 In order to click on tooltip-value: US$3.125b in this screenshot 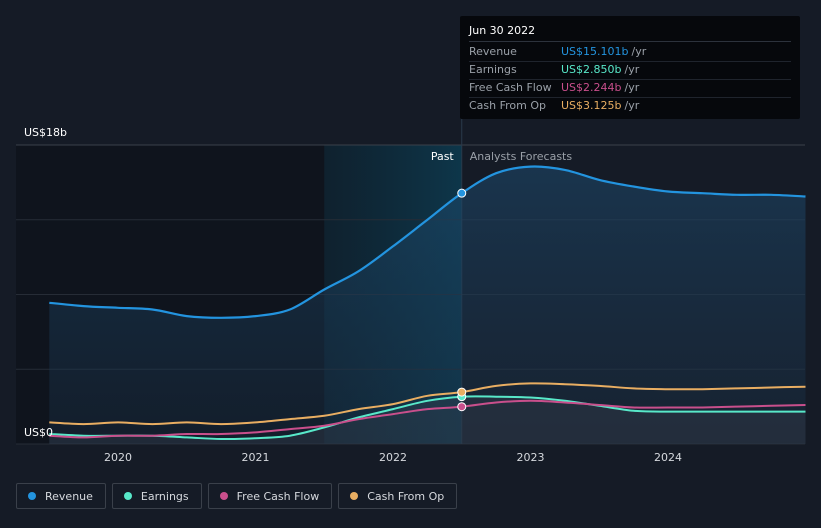, I will do `click(591, 105)`.